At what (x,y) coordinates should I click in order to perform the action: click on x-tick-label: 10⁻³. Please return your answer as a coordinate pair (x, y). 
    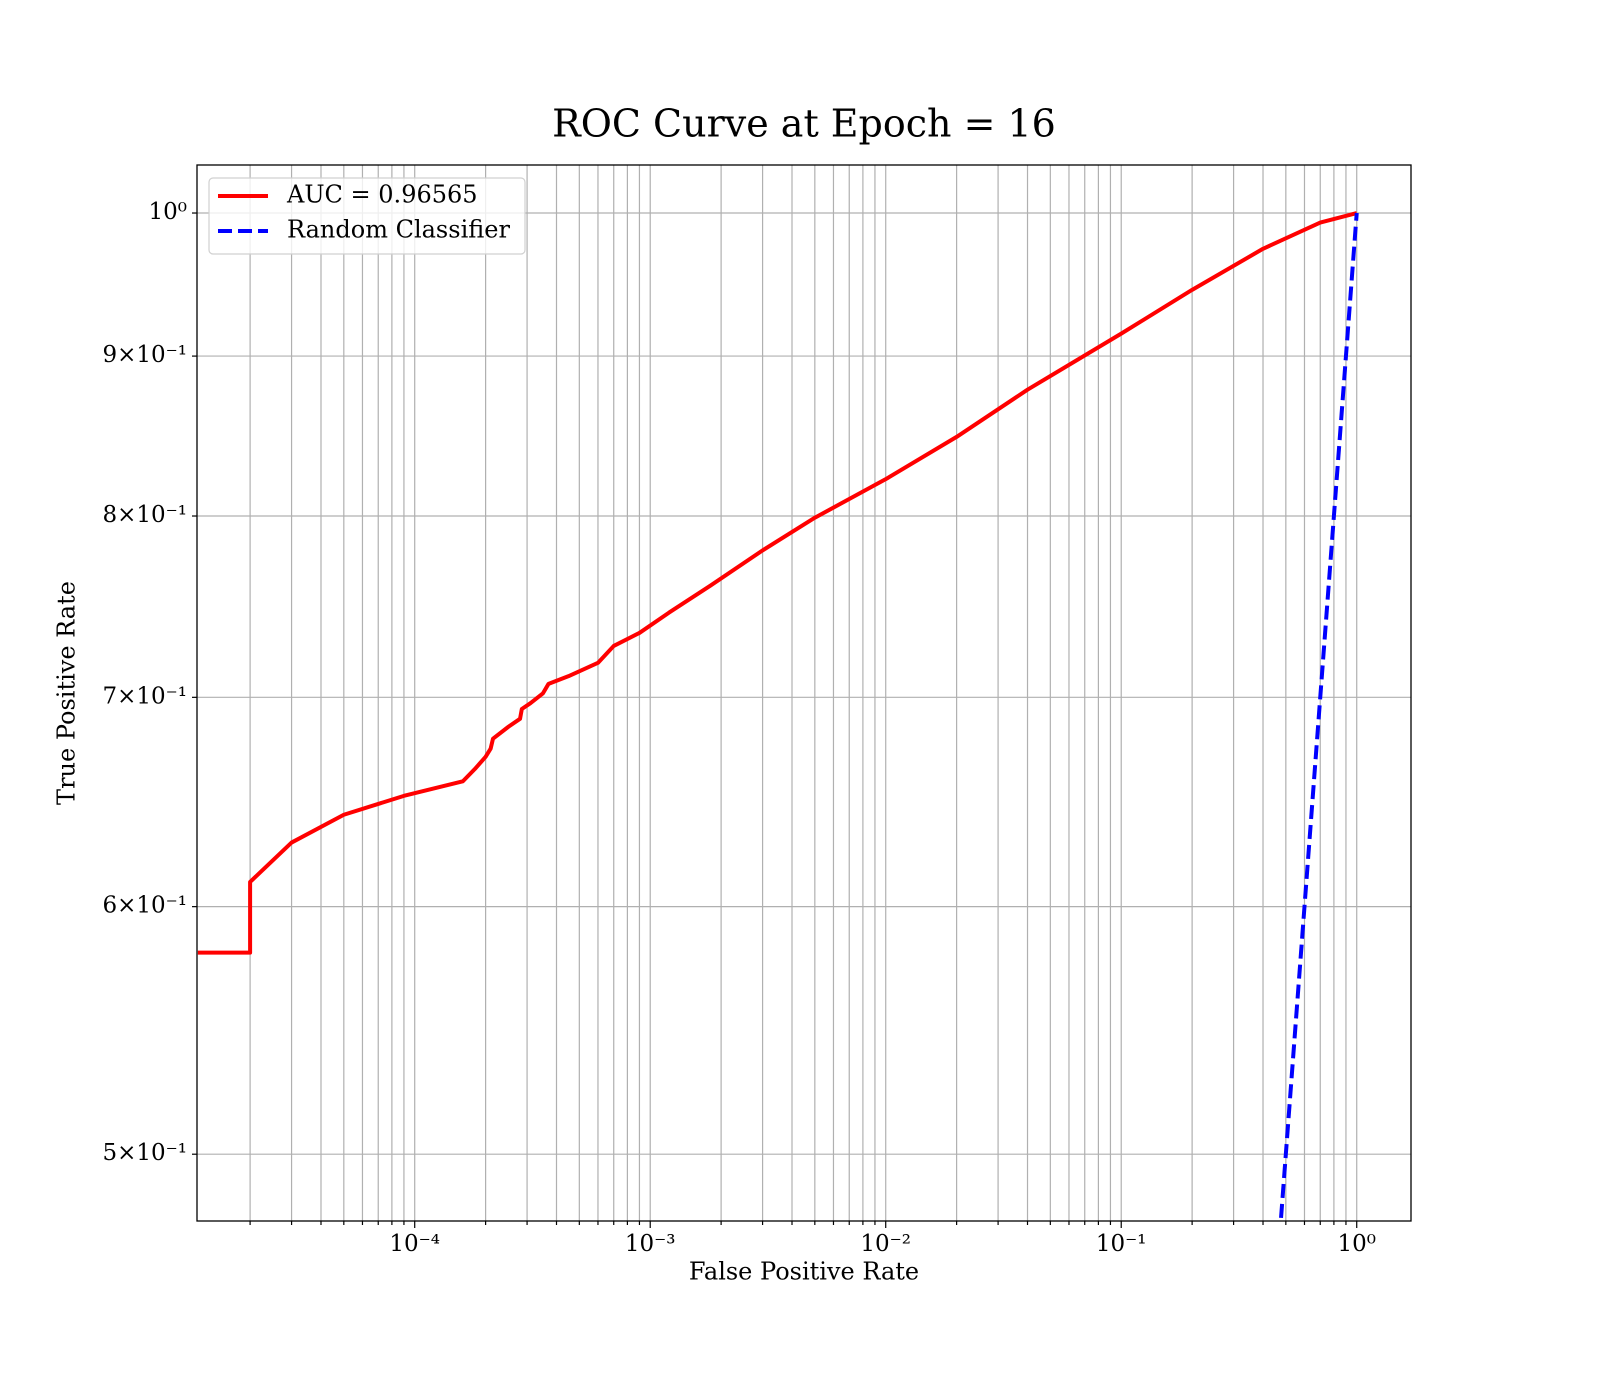
    Looking at the image, I should click on (650, 1244).